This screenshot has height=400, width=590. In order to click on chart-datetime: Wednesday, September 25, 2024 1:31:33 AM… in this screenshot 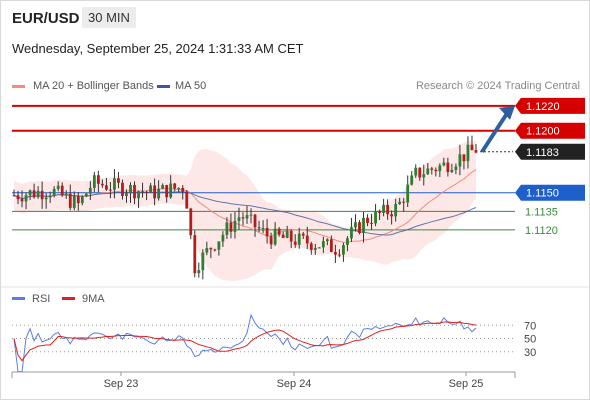, I will do `click(158, 48)`.